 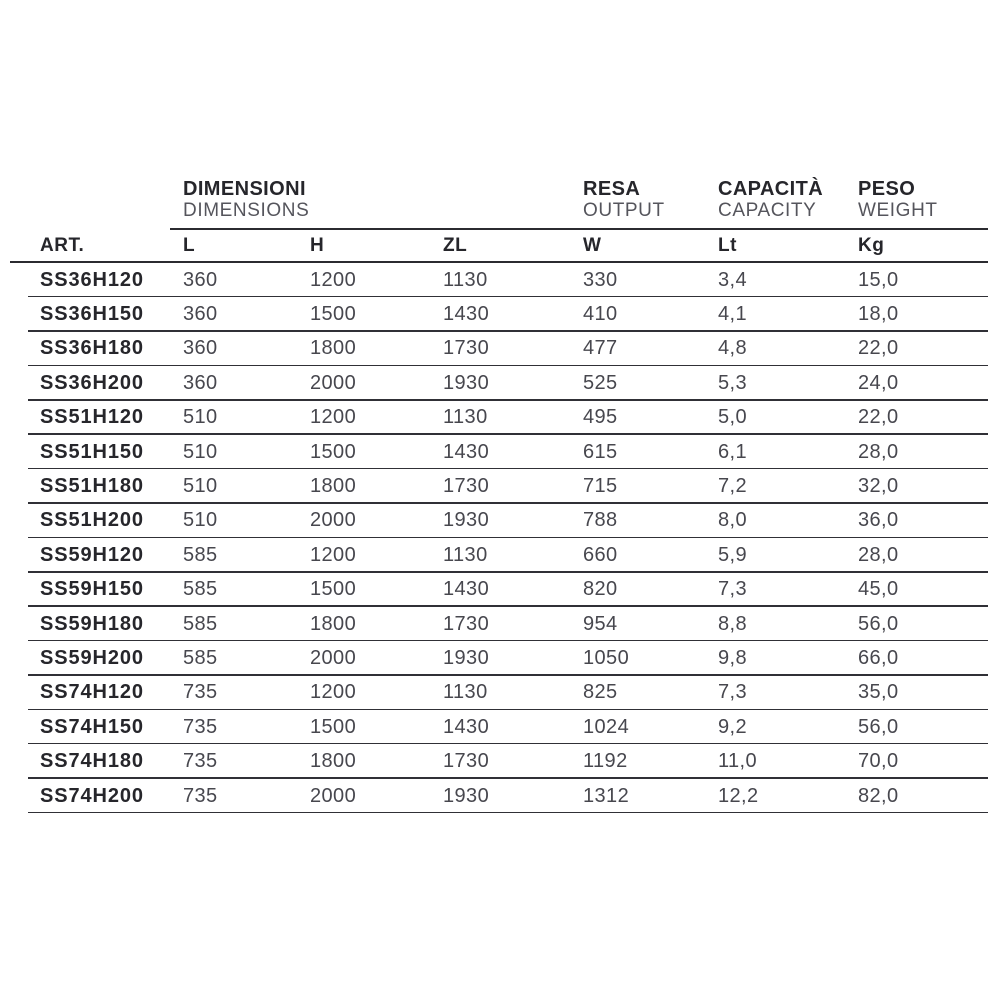 I want to click on article-cell: SS36H200, so click(x=92, y=382).